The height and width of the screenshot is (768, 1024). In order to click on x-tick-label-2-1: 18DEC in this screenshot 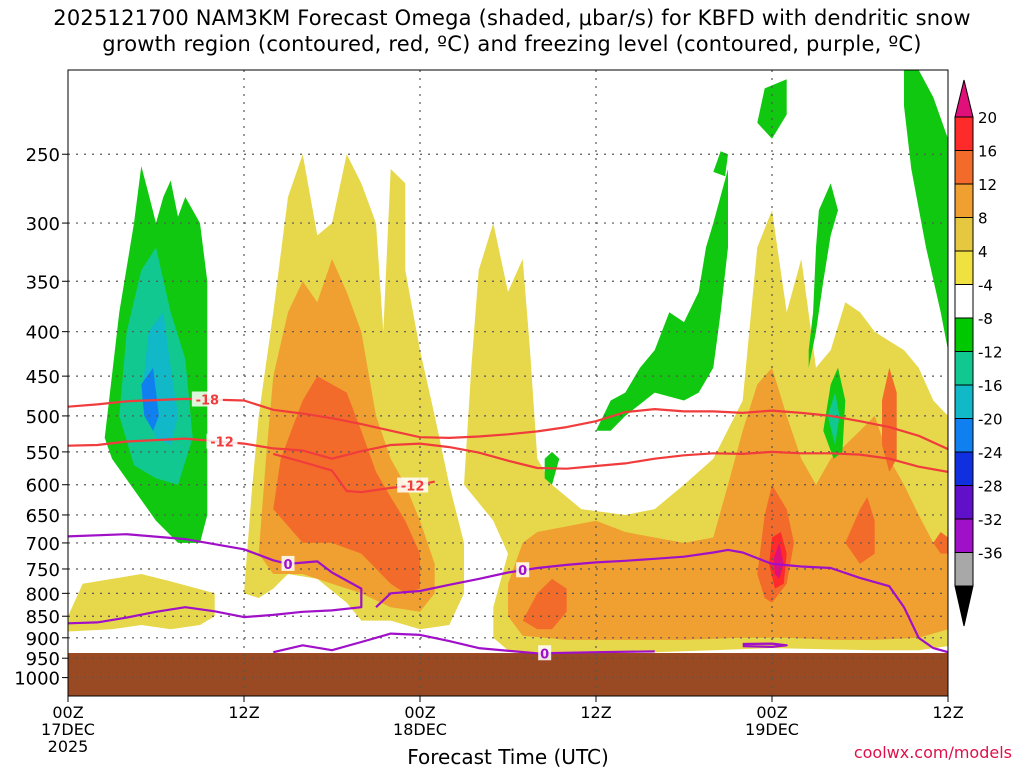, I will do `click(420, 729)`.